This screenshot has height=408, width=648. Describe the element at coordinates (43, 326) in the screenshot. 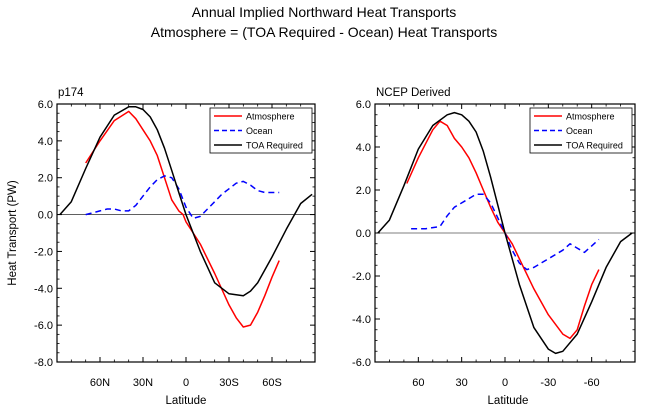

I see `left-ytick-label: -6.0` at that location.